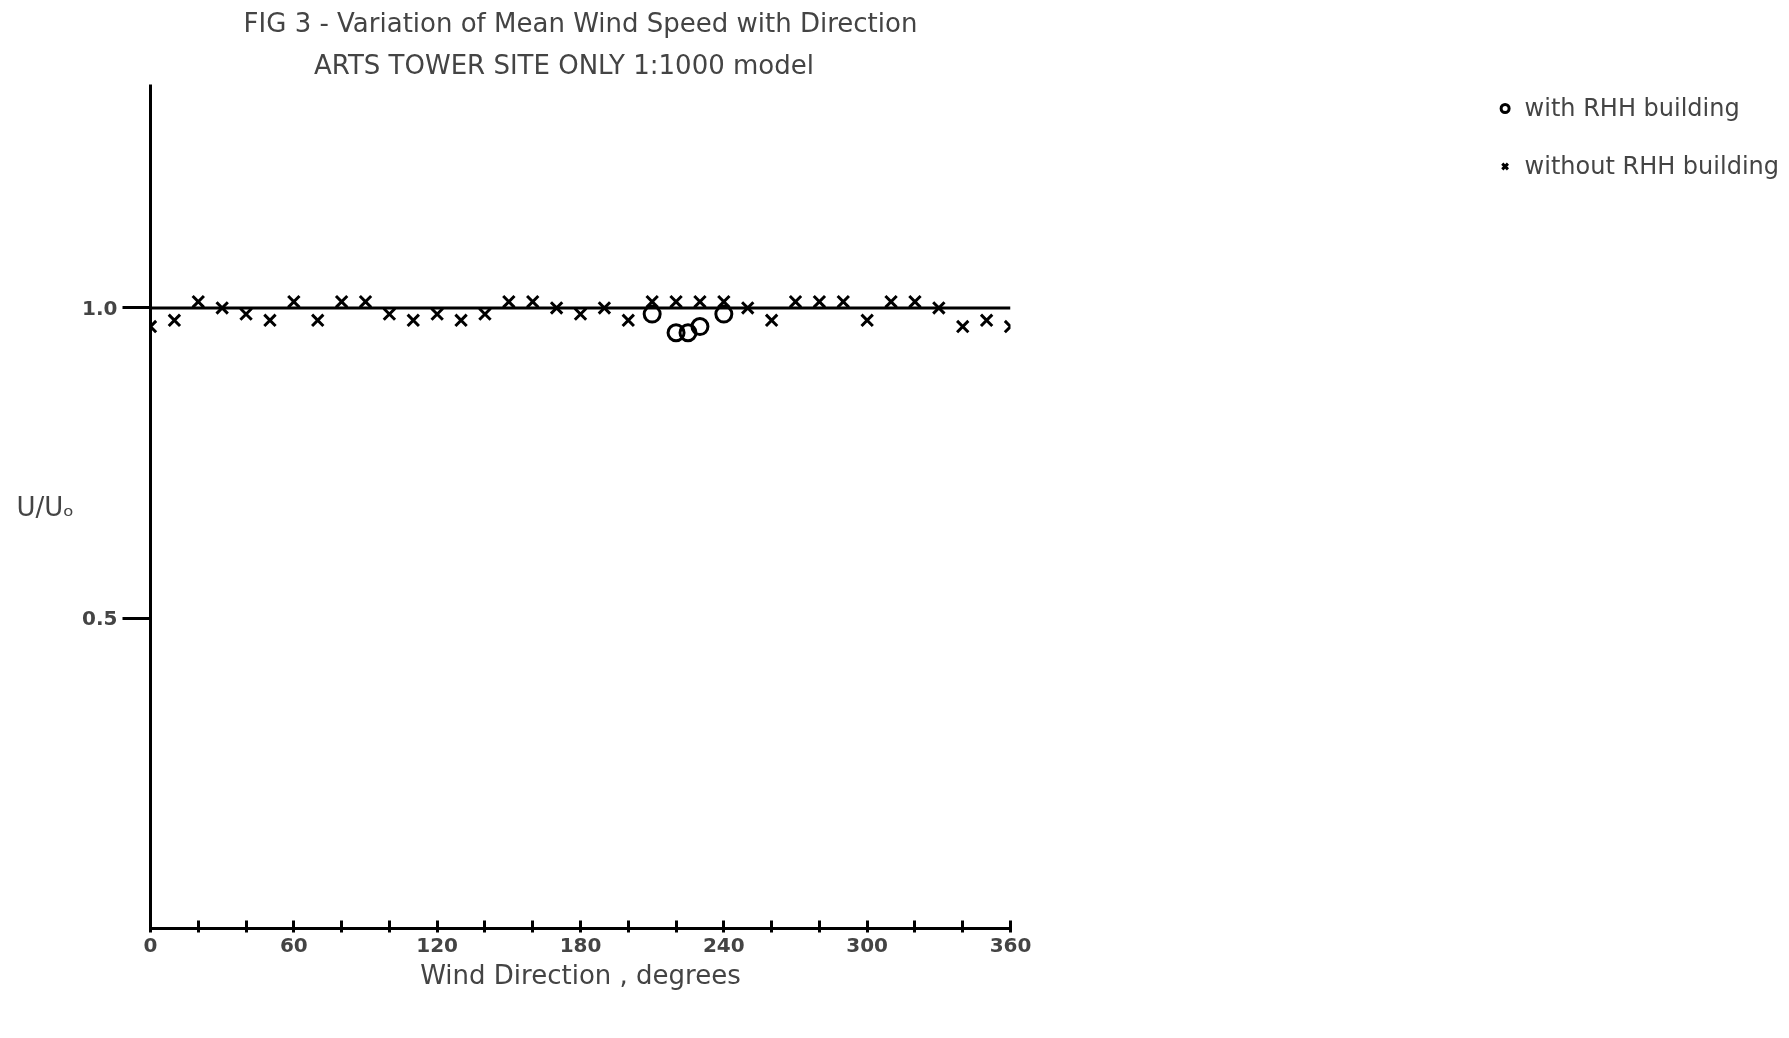 The image size is (1789, 1038). Describe the element at coordinates (580, 974) in the screenshot. I see `x-axis-title: Wind Direction , degrees` at that location.